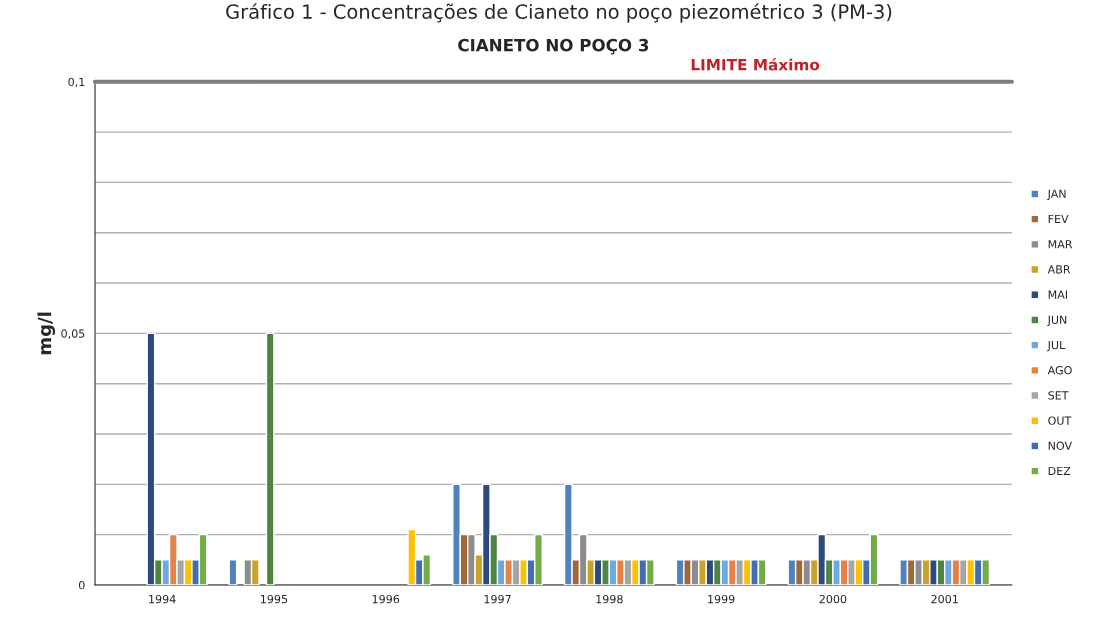  What do you see at coordinates (553, 46) in the screenshot?
I see `chart-subtitle: CIANETO NO POÇO 3` at bounding box center [553, 46].